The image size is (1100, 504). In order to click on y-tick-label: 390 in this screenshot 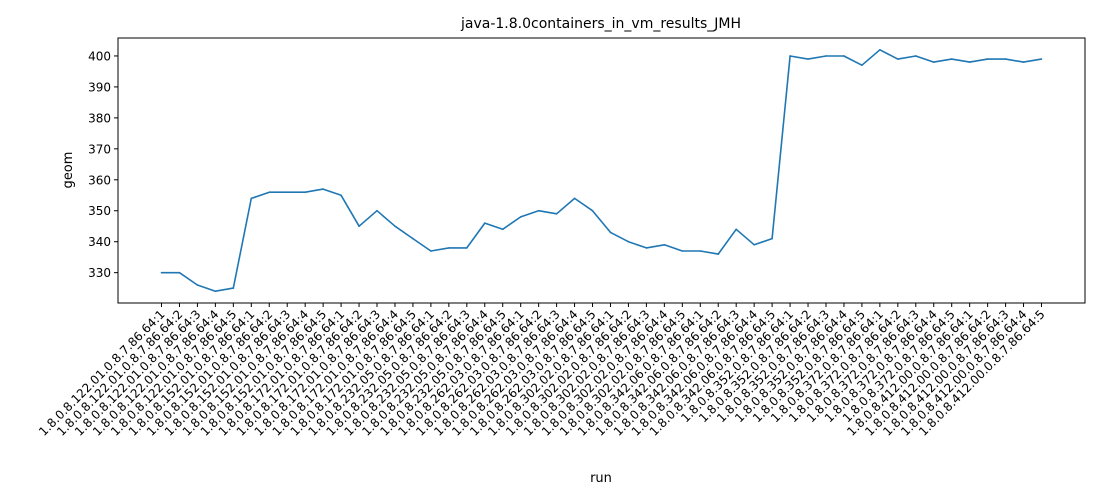, I will do `click(99, 87)`.